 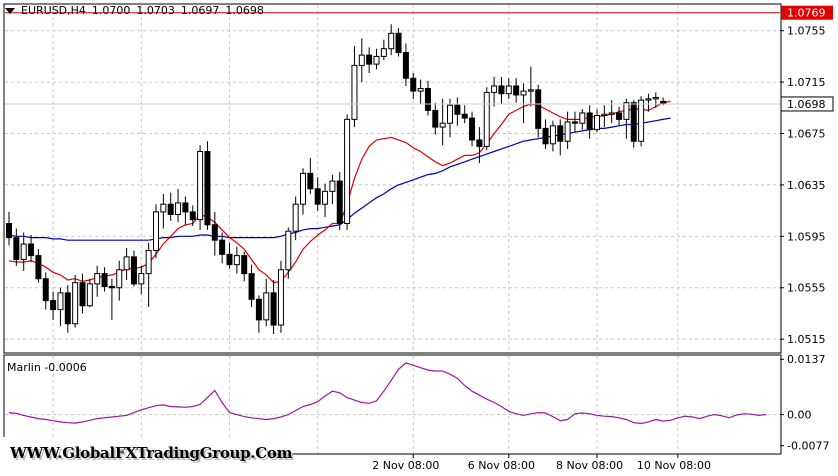 What do you see at coordinates (806, 134) in the screenshot?
I see `price-tick-label: 1.0675` at bounding box center [806, 134].